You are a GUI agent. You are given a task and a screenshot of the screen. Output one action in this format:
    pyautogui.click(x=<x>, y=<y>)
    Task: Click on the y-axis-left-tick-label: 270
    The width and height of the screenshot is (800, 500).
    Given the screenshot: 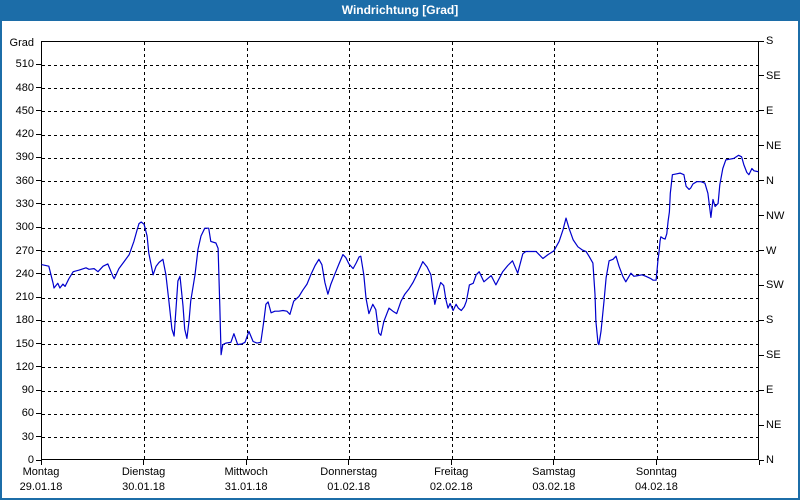 What is the action you would take?
    pyautogui.click(x=24, y=250)
    